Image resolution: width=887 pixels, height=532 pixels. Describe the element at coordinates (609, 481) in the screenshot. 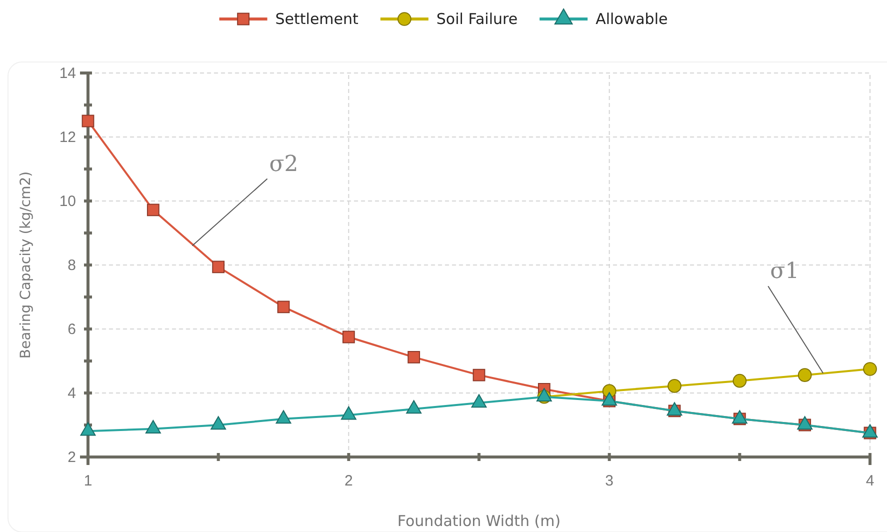

I see `x-tick-label: 3` at that location.